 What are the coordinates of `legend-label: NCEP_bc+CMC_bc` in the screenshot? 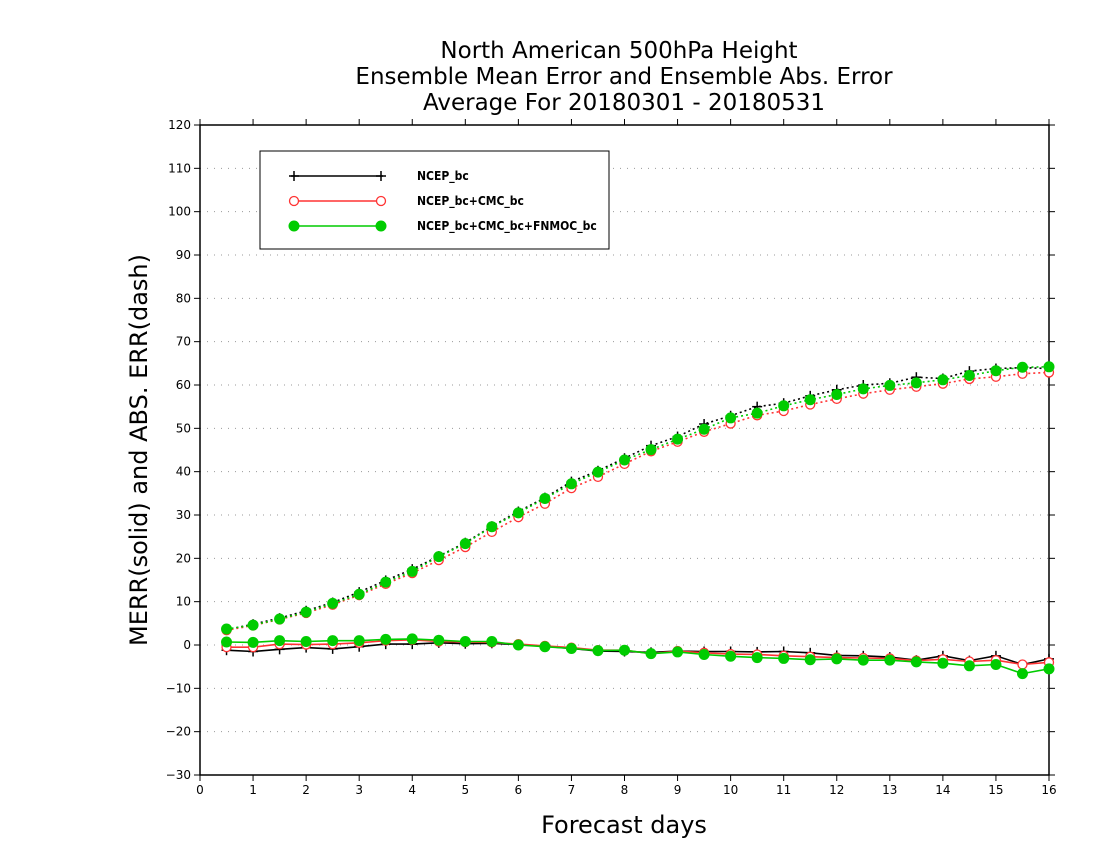 It's located at (470, 201).